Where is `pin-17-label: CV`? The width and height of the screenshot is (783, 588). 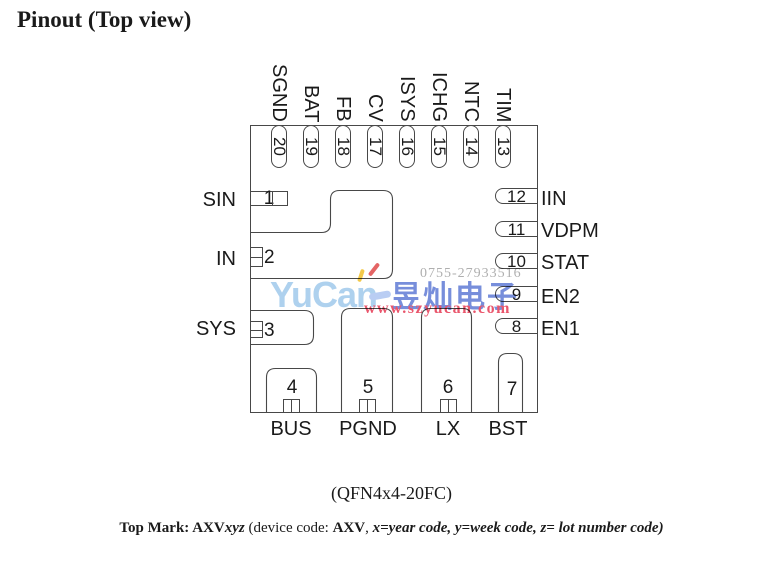
pin-17-label: CV is located at coordinates (375, 108).